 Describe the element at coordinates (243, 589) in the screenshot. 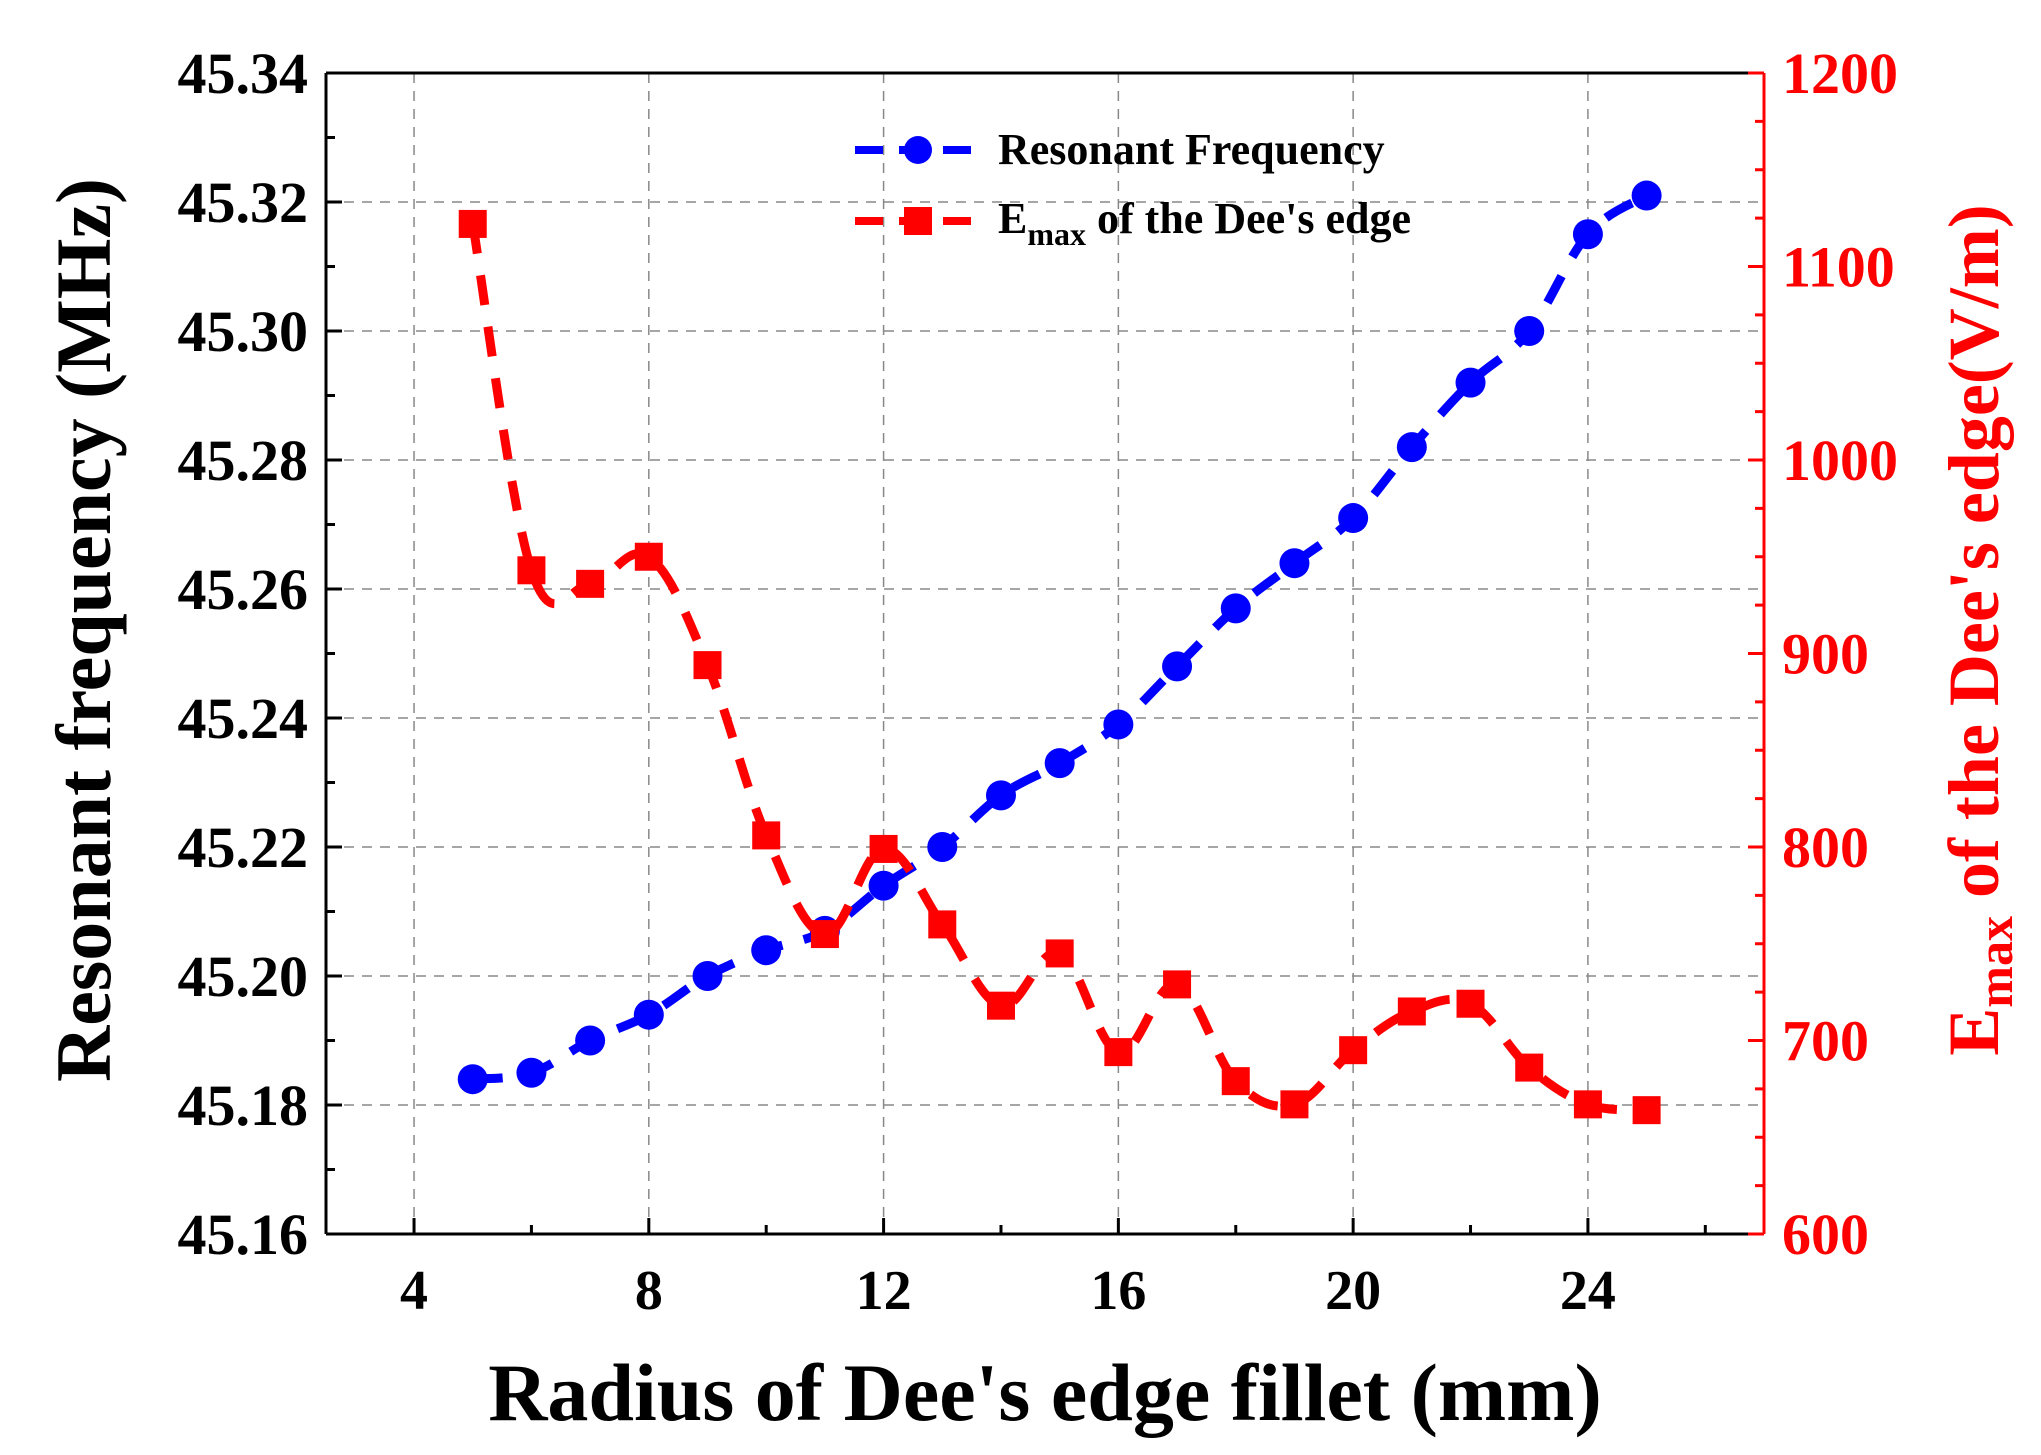

I see `y-left-tick-label: 45.26` at that location.